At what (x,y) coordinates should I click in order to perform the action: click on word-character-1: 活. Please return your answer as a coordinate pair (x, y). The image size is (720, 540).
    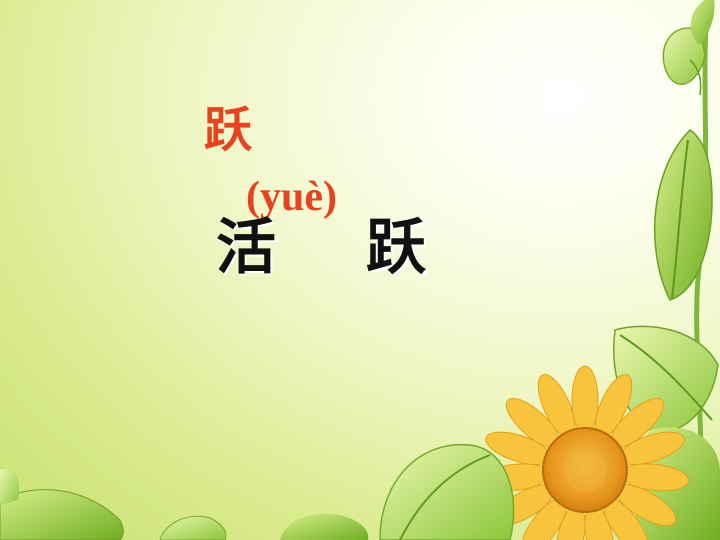
    Looking at the image, I should click on (246, 248).